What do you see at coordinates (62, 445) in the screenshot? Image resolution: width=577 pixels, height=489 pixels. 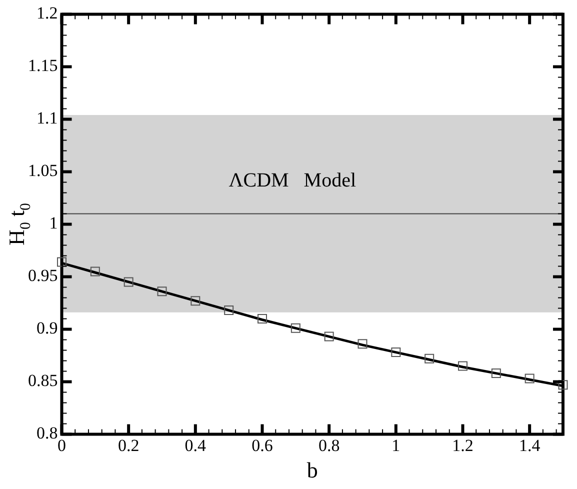 I see `x-tick-label: 0` at bounding box center [62, 445].